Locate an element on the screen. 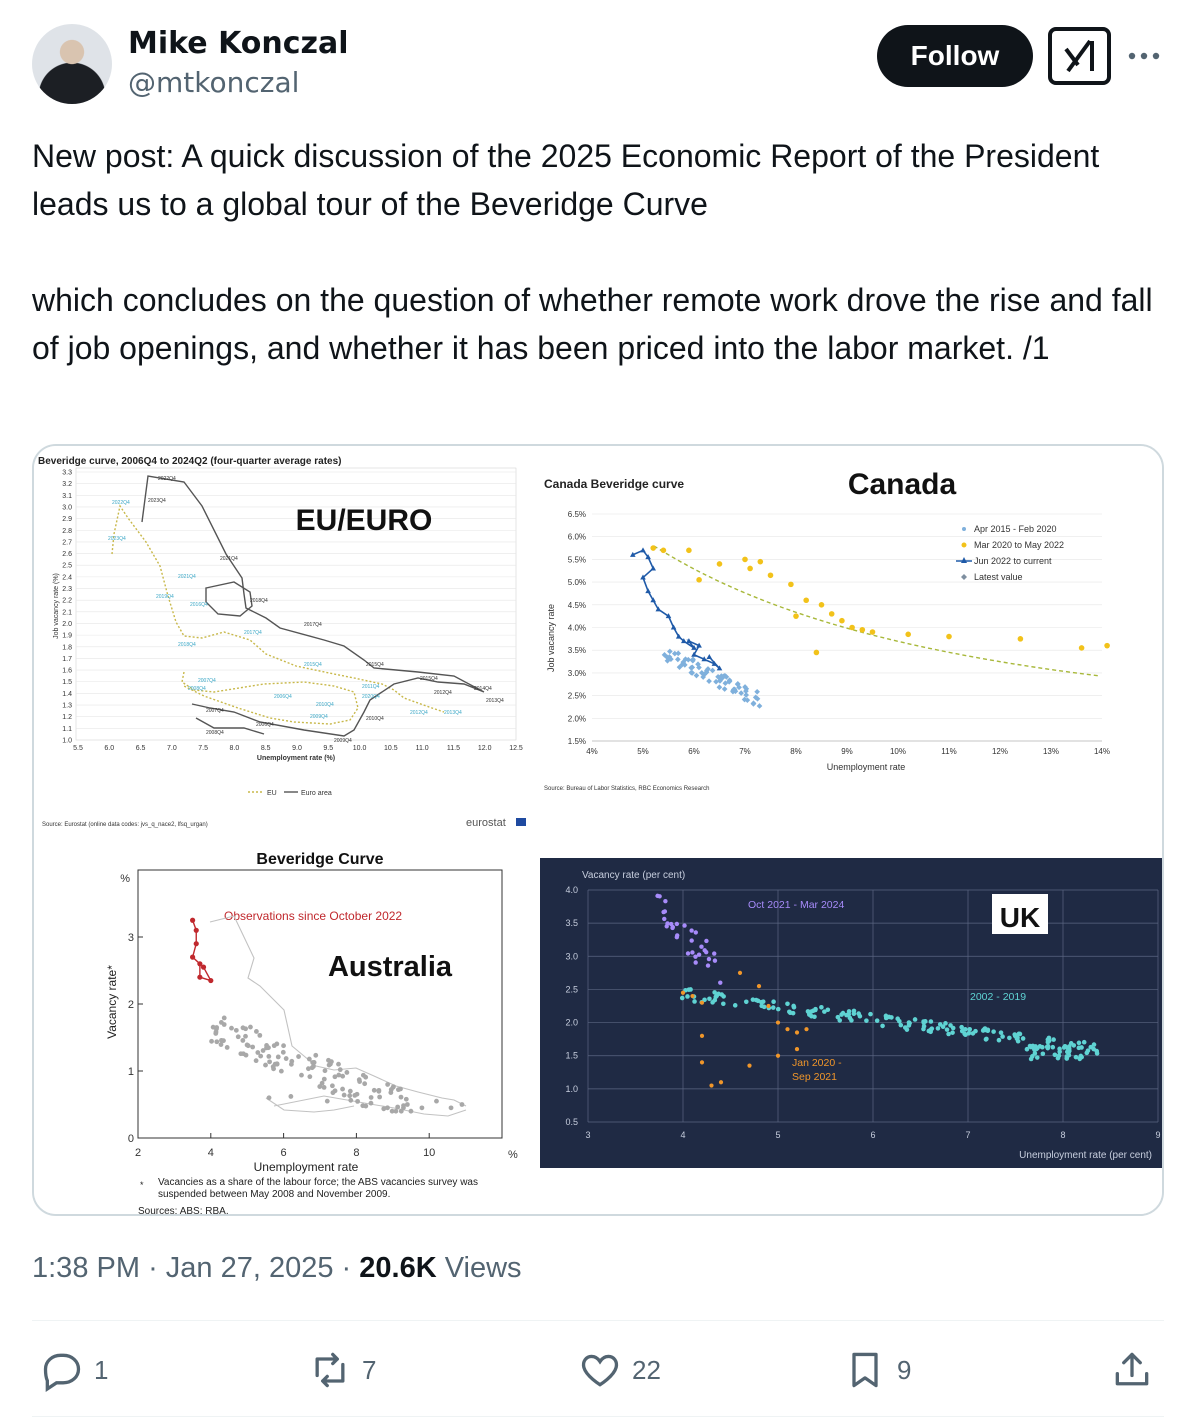 Image resolution: width=1196 pixels, height=1420 pixels. australia-x-tick: 2 is located at coordinates (138, 1153).